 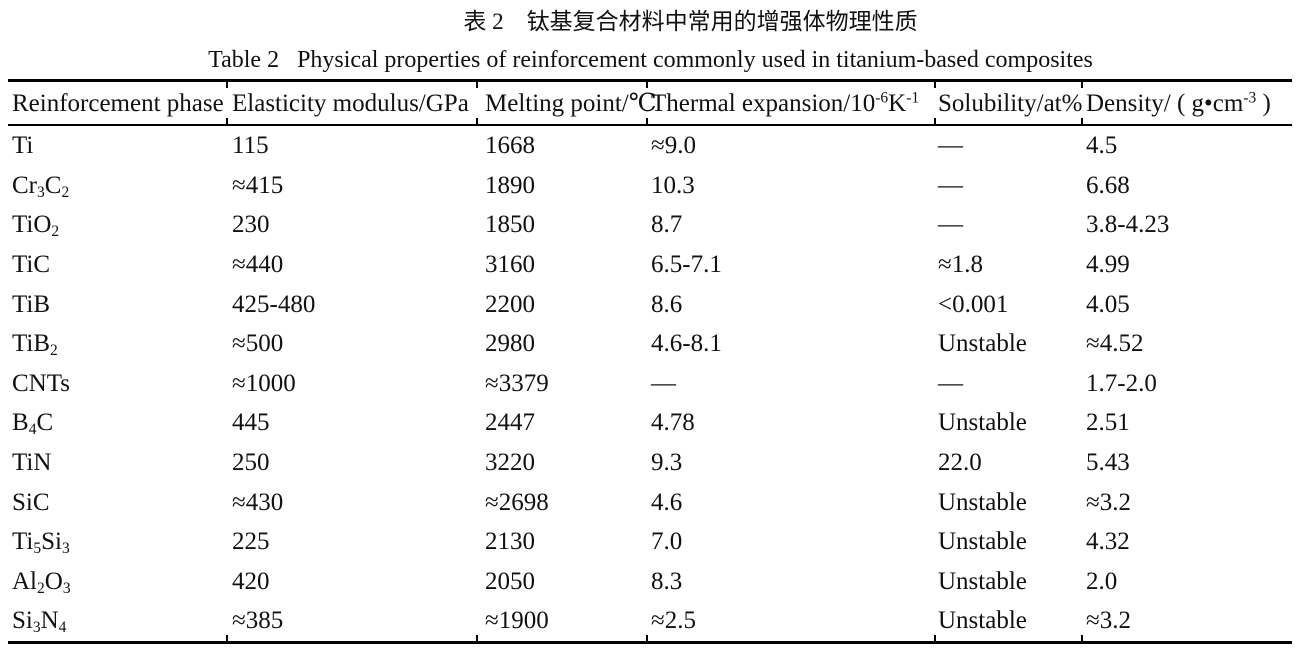 I want to click on cell-phase: TiC, so click(x=117, y=265).